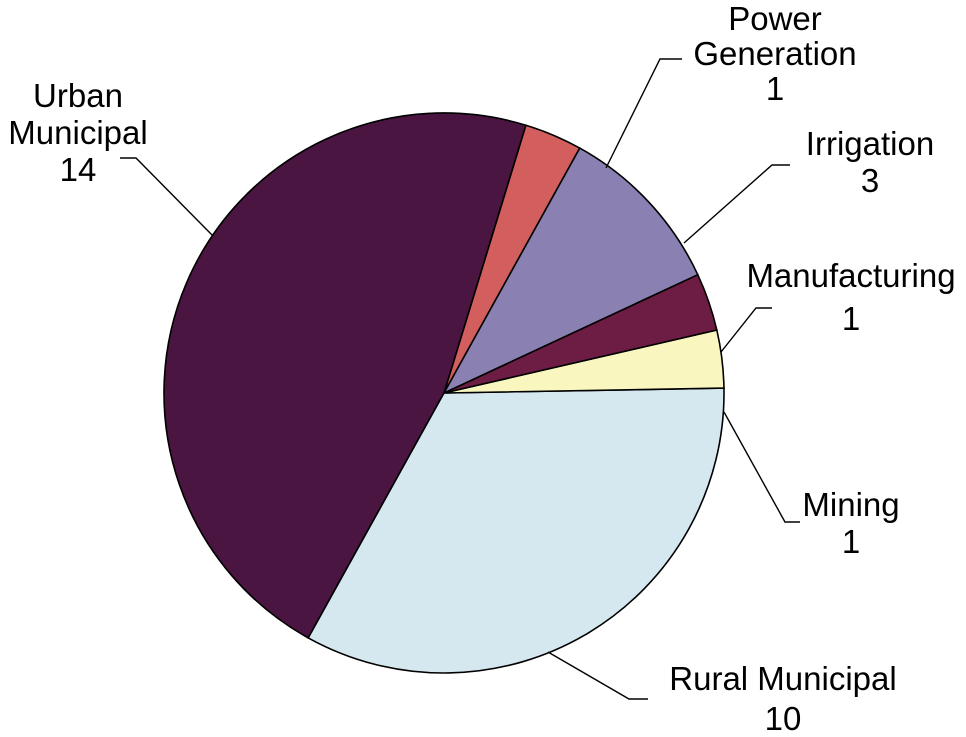  Describe the element at coordinates (870, 143) in the screenshot. I see `label-name: Irrigation` at that location.